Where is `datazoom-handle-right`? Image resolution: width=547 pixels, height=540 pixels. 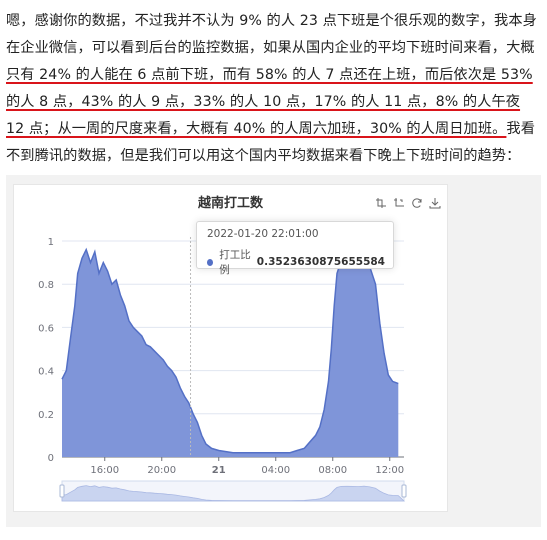
datazoom-handle-right is located at coordinates (404, 491).